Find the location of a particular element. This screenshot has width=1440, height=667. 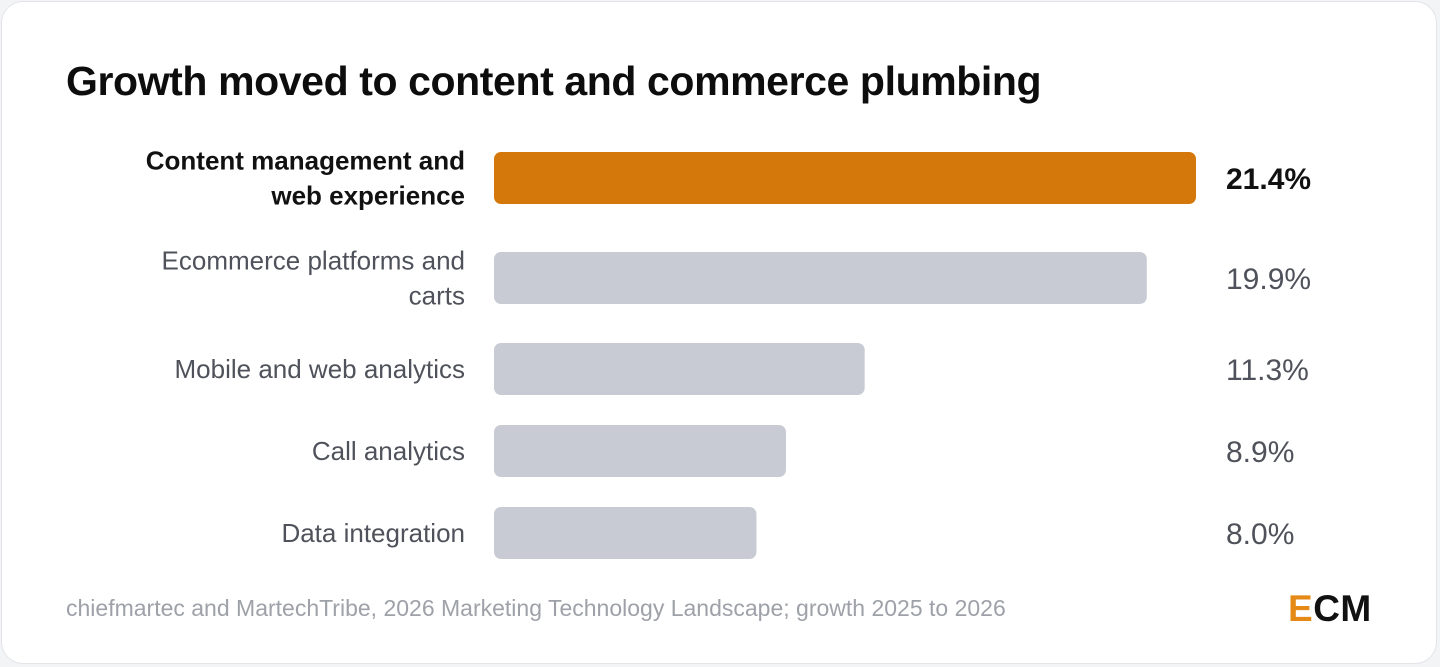

ecm-logo: ECM is located at coordinates (1330, 609).